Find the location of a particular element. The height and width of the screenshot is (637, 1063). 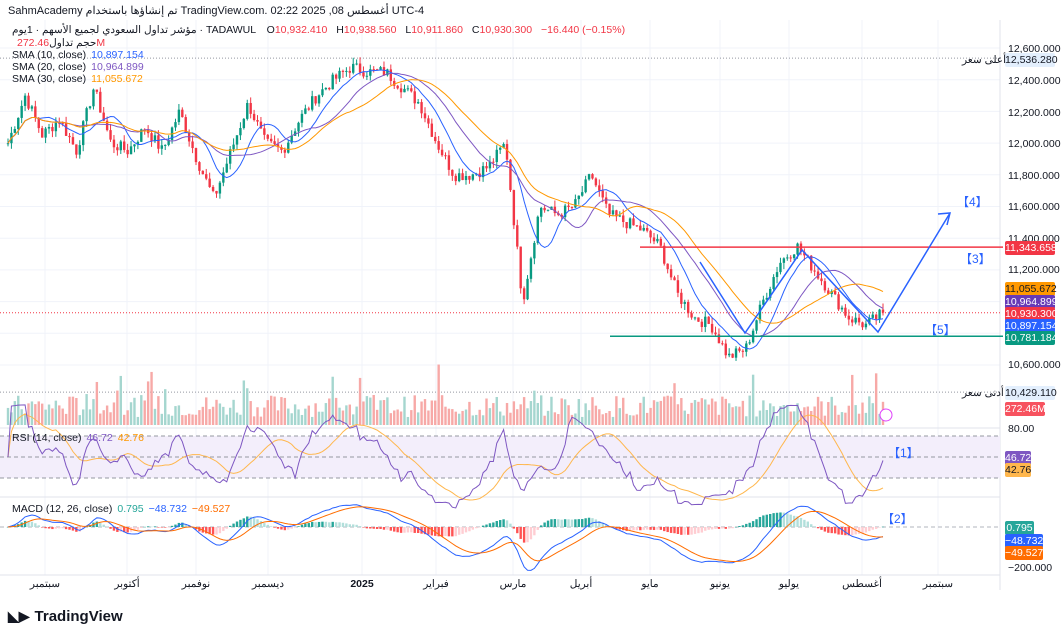

high-marker-label: أعلى سعر is located at coordinates (984, 60).